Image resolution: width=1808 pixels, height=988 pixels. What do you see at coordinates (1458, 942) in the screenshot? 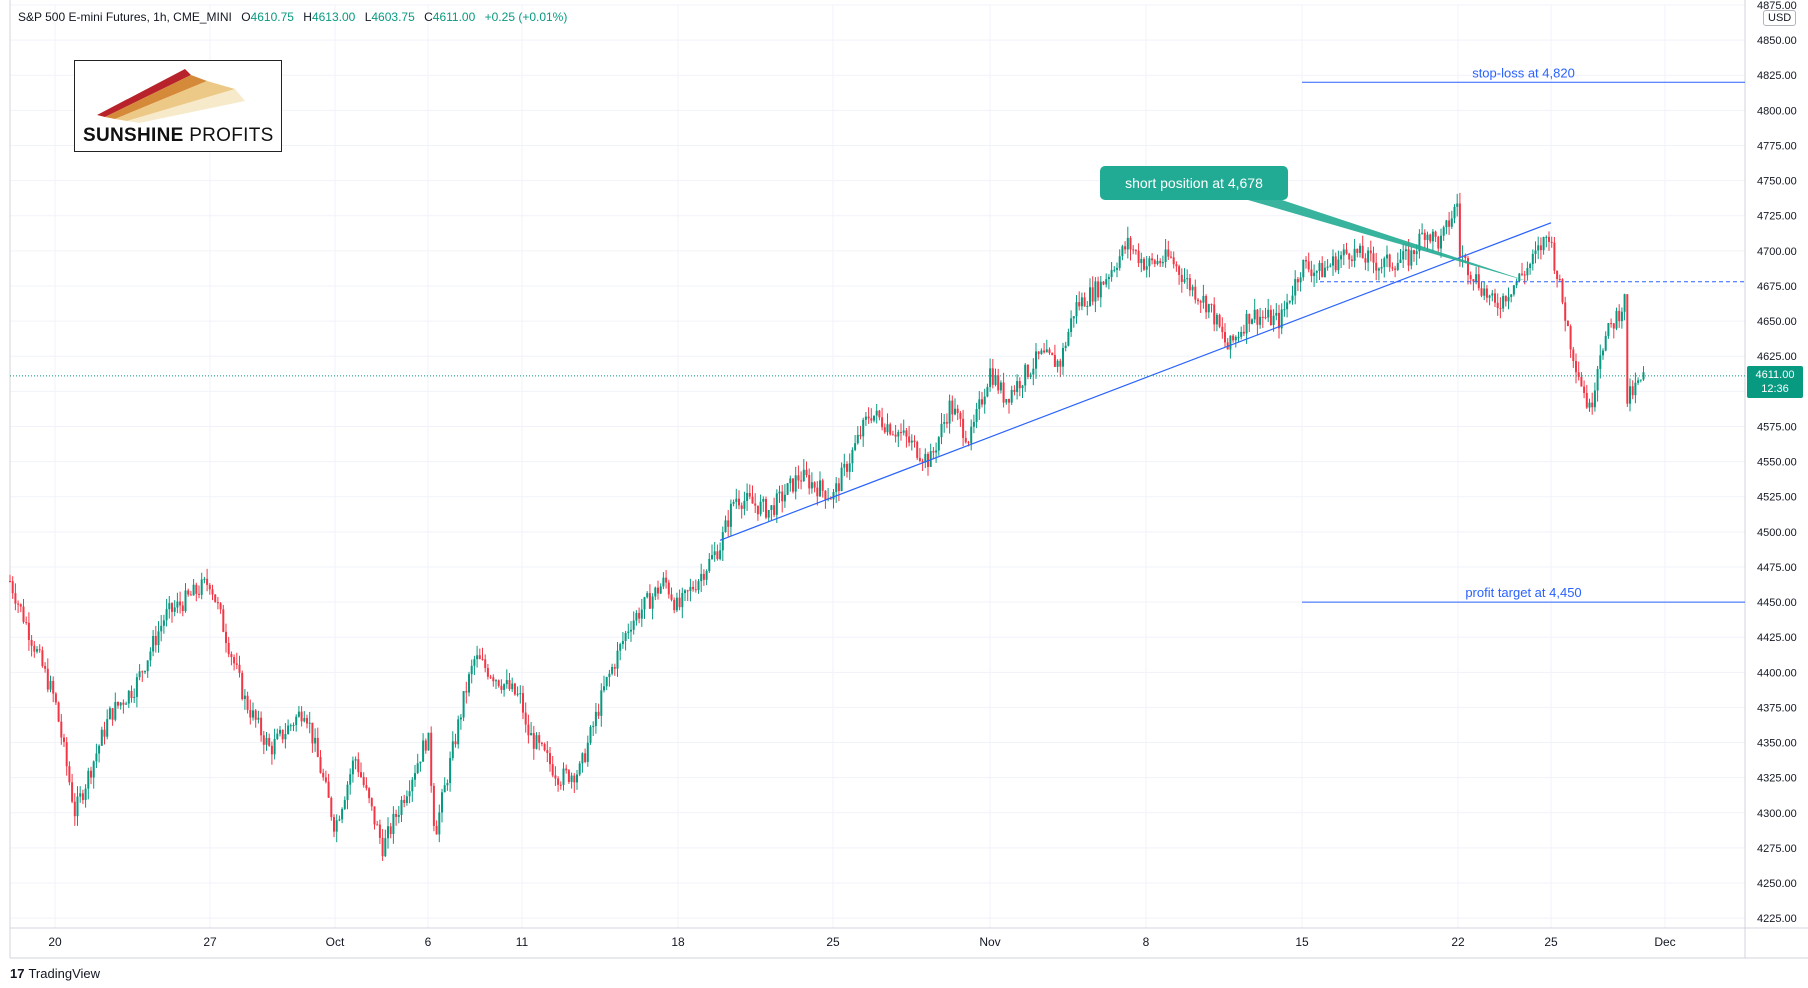
I see `x-tick-label: 22` at bounding box center [1458, 942].